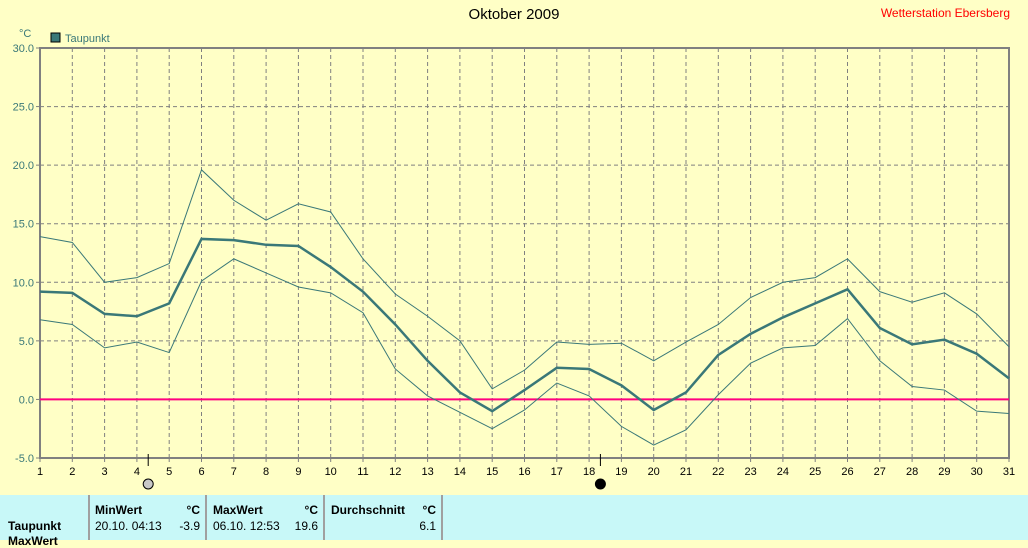  Describe the element at coordinates (654, 472) in the screenshot. I see `x-tick-label: 20` at that location.